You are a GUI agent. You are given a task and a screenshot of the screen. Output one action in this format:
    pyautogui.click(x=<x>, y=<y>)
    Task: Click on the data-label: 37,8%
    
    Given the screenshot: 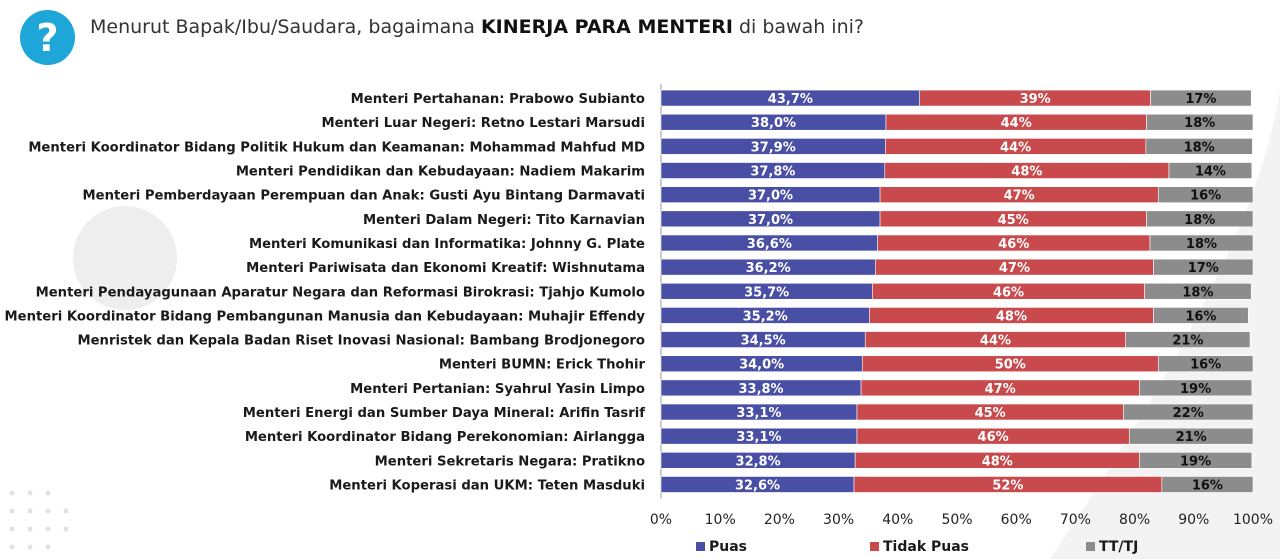 What is the action you would take?
    pyautogui.click(x=772, y=172)
    